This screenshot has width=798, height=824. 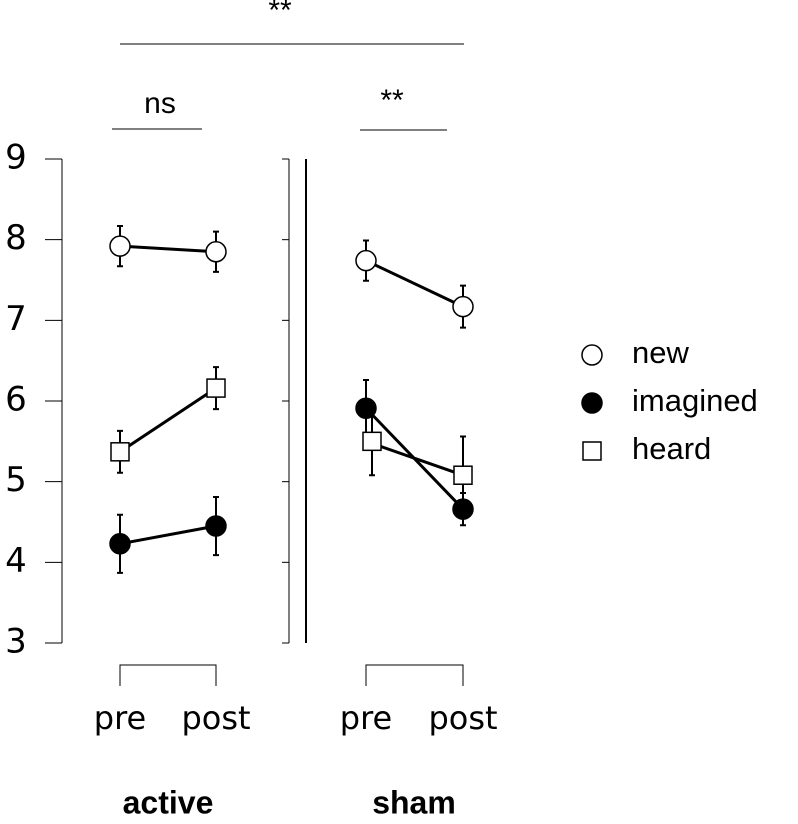 What do you see at coordinates (16, 642) in the screenshot?
I see `y-tick-label: 3` at bounding box center [16, 642].